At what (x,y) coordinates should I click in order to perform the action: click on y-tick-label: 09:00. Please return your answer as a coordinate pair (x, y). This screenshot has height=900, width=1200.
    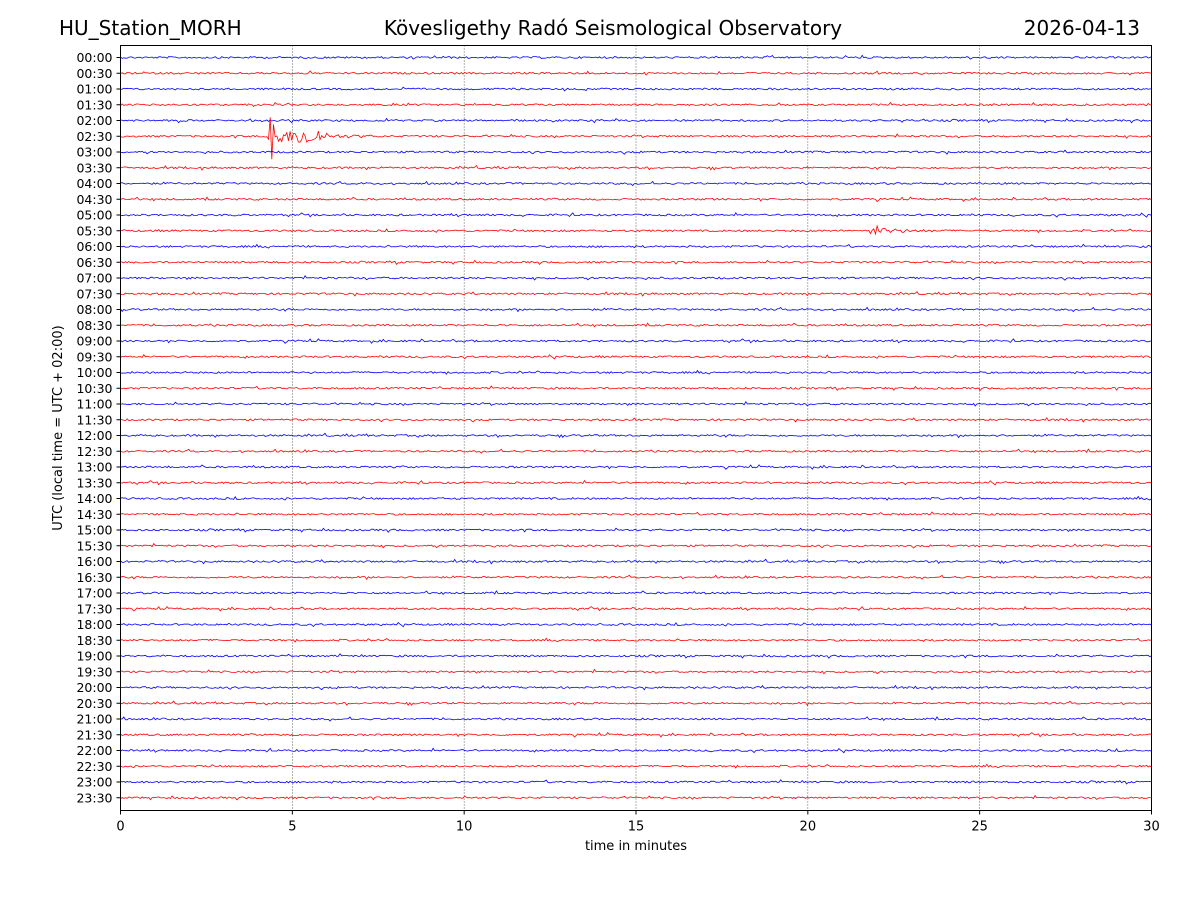
    Looking at the image, I should click on (94, 341).